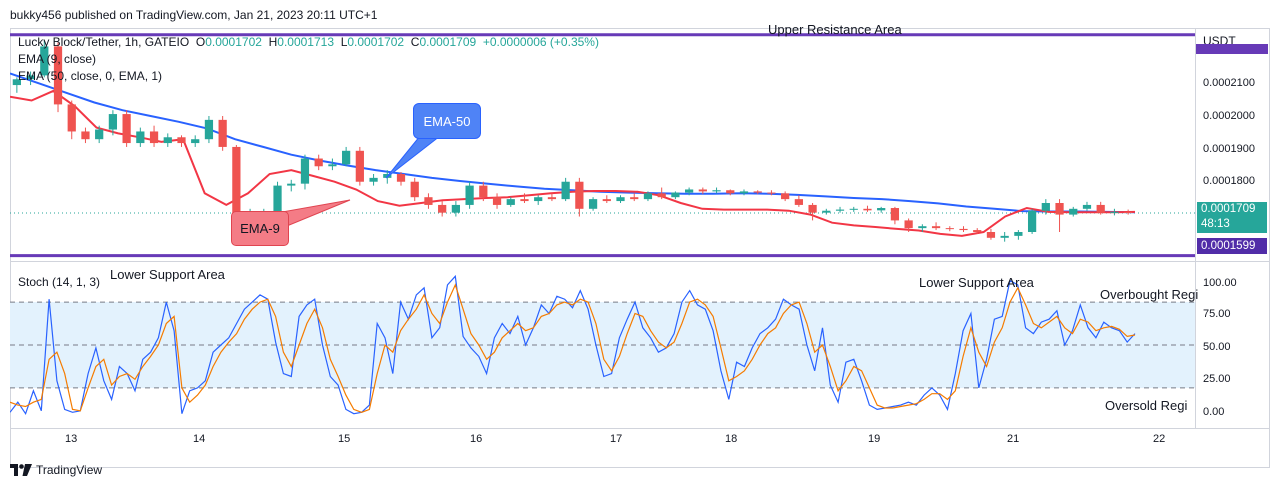  Describe the element at coordinates (415, 42) in the screenshot. I see `close-label: C` at that location.